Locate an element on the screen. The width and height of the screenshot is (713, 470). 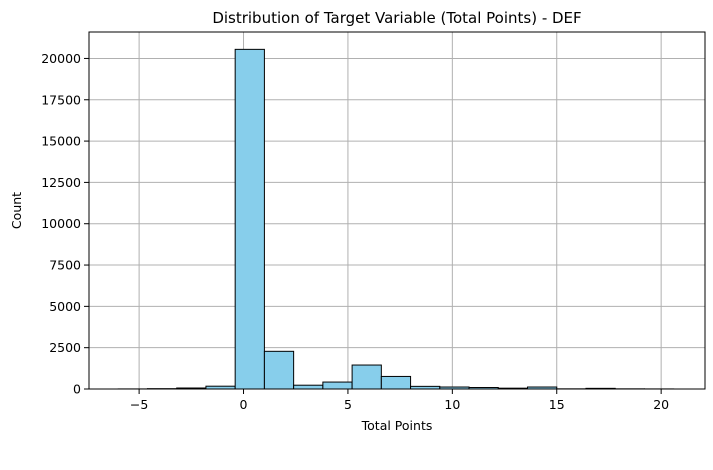
y-tick-label: 7500 is located at coordinates (65, 265).